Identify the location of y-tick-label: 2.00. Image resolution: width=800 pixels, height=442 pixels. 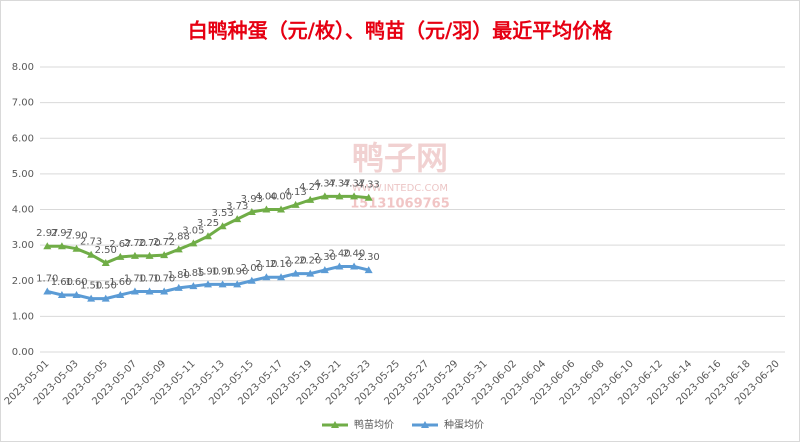
(23, 281).